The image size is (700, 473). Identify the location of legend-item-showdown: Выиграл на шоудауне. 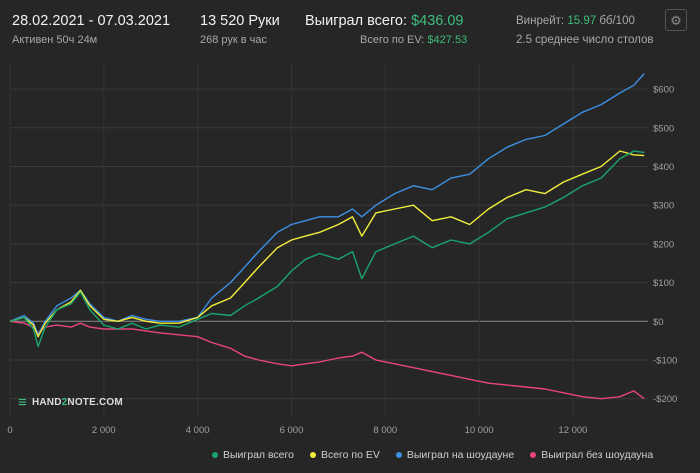
(455, 455).